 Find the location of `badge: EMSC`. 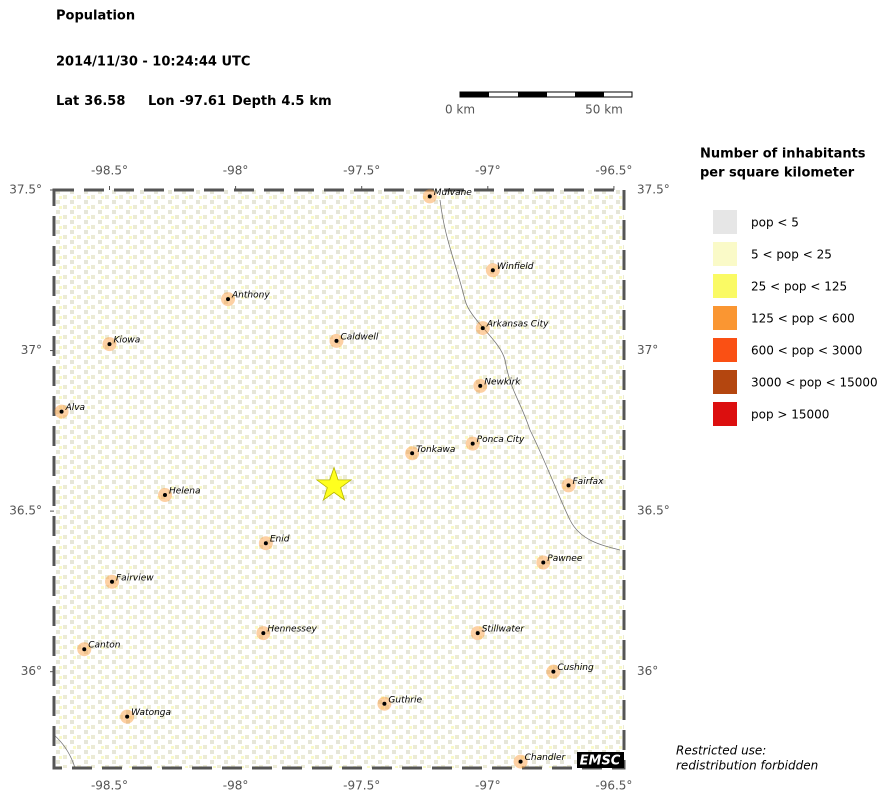

badge: EMSC is located at coordinates (600, 761).